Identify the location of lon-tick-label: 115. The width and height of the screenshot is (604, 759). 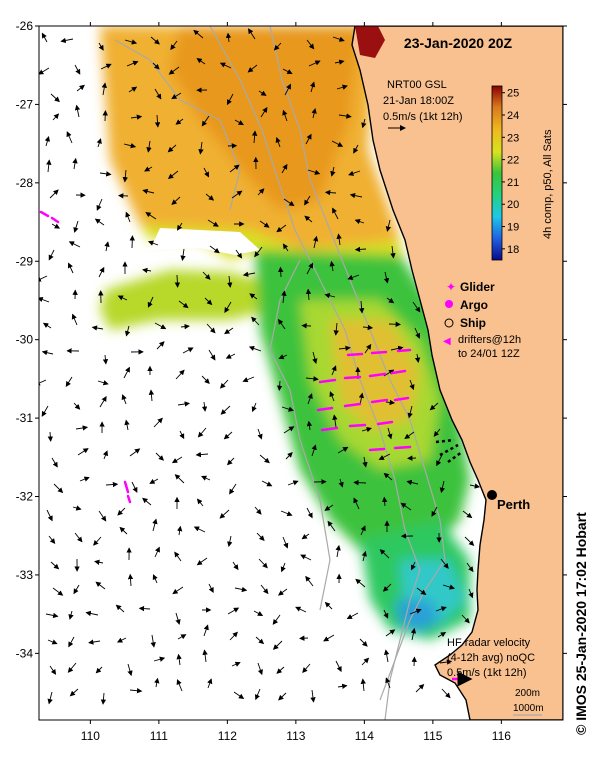
(432, 736).